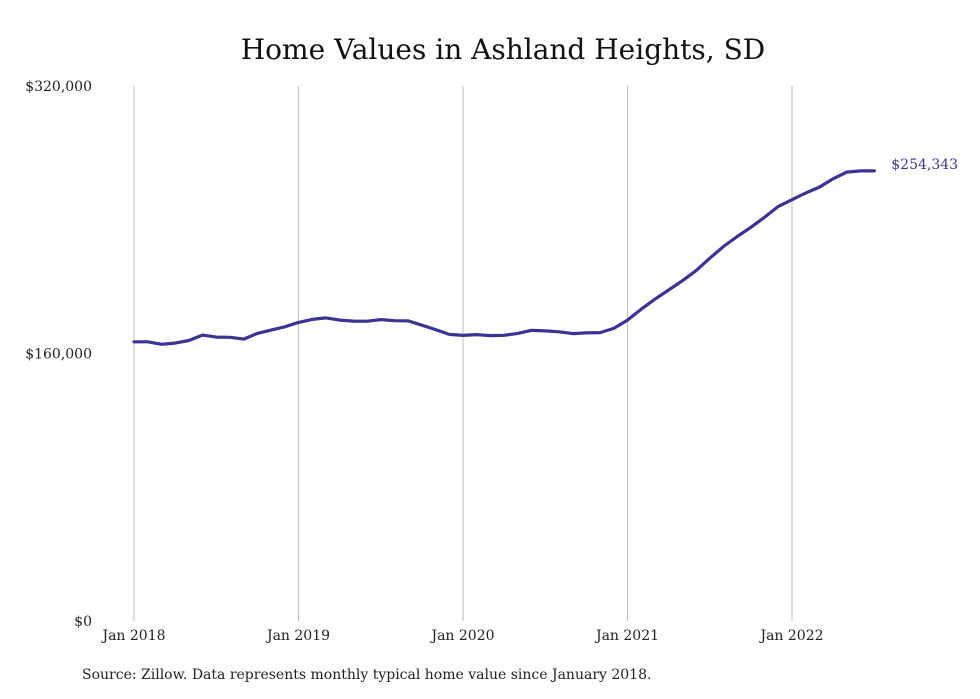  Describe the element at coordinates (132, 636) in the screenshot. I see `x-tick-label: Jan 2018` at that location.